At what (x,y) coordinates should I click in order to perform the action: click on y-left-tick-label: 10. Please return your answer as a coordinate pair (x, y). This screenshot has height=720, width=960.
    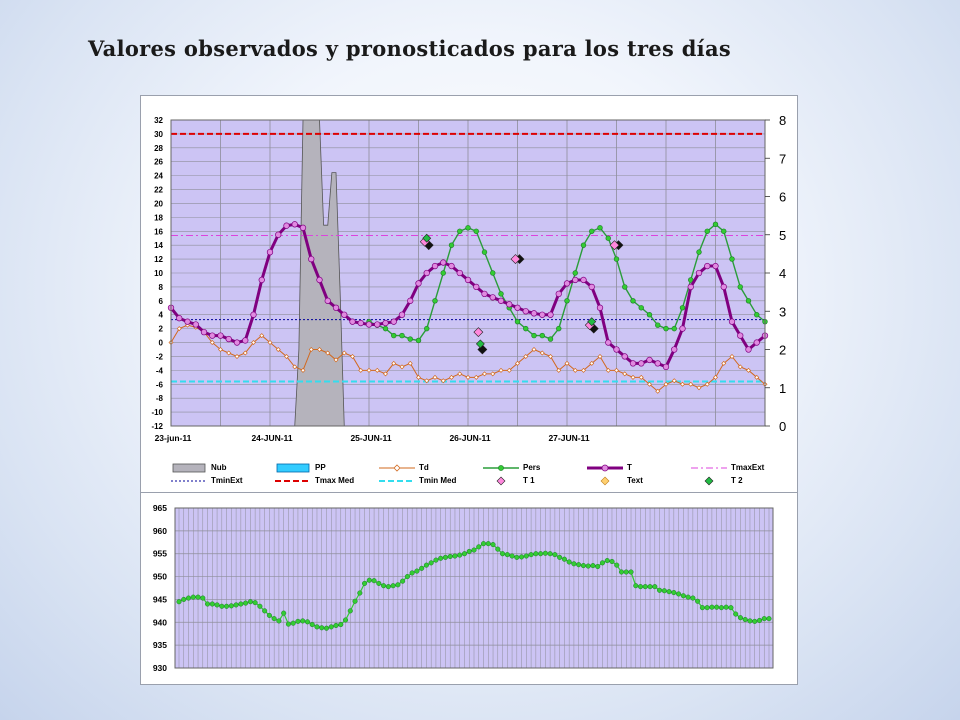
    Looking at the image, I should click on (158, 273).